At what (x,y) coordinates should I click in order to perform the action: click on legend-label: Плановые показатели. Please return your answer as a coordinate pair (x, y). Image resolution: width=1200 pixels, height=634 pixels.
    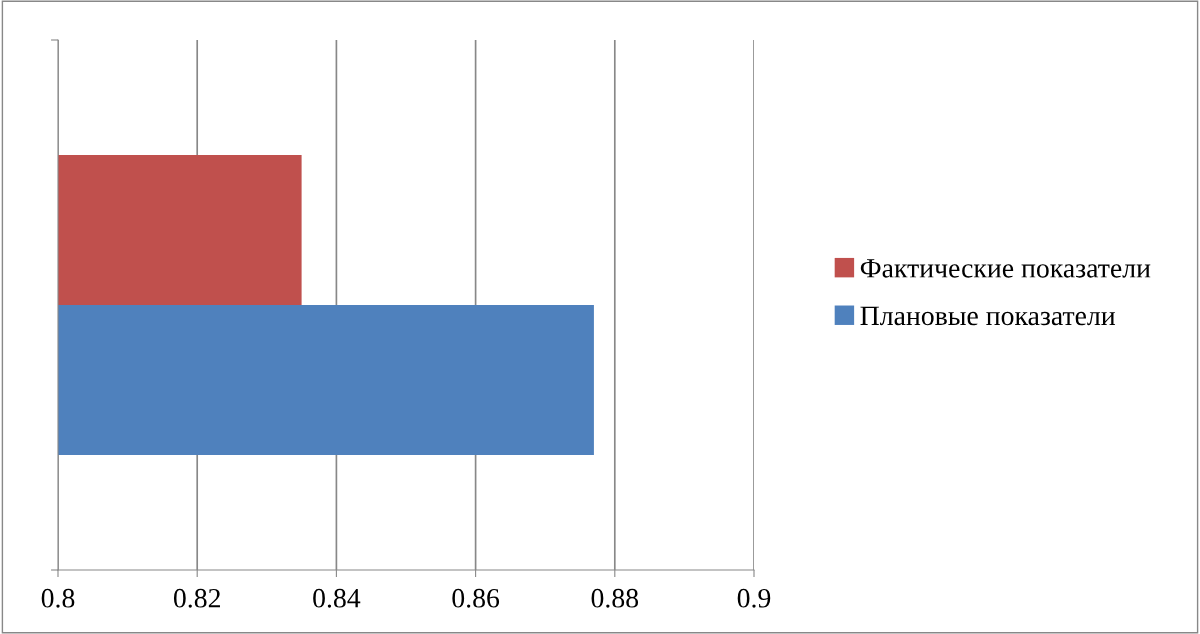
    Looking at the image, I should click on (988, 316).